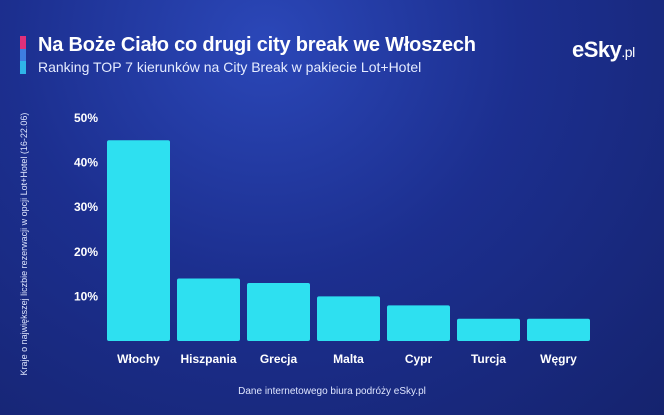 Image resolution: width=664 pixels, height=415 pixels. Describe the element at coordinates (628, 52) in the screenshot. I see `logo-suffix: .pl` at that location.